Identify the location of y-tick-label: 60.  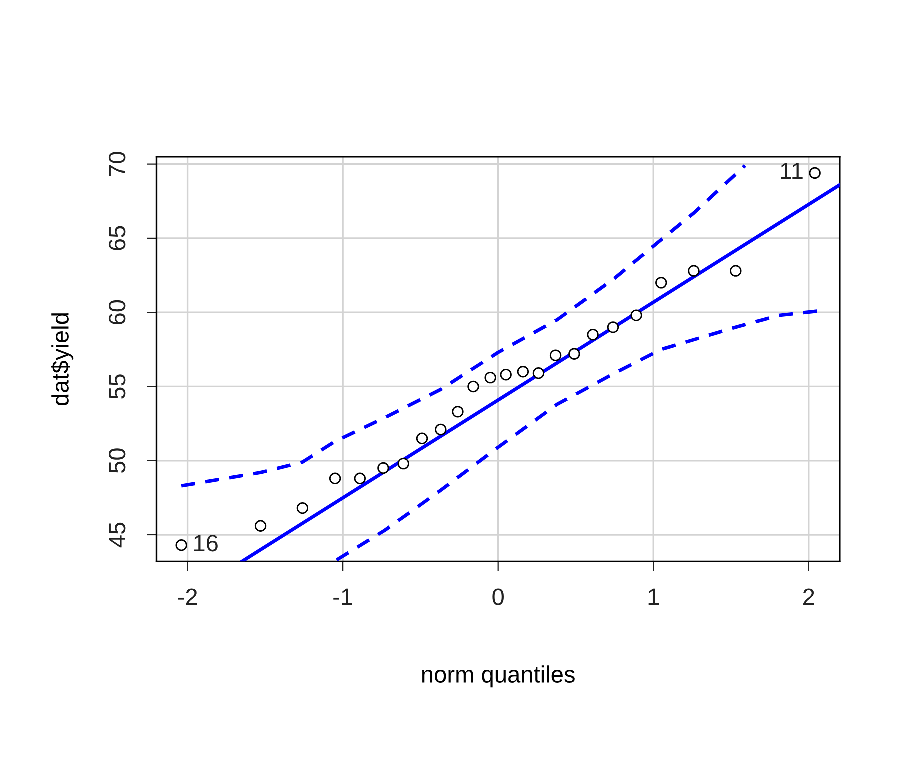
(117, 312).